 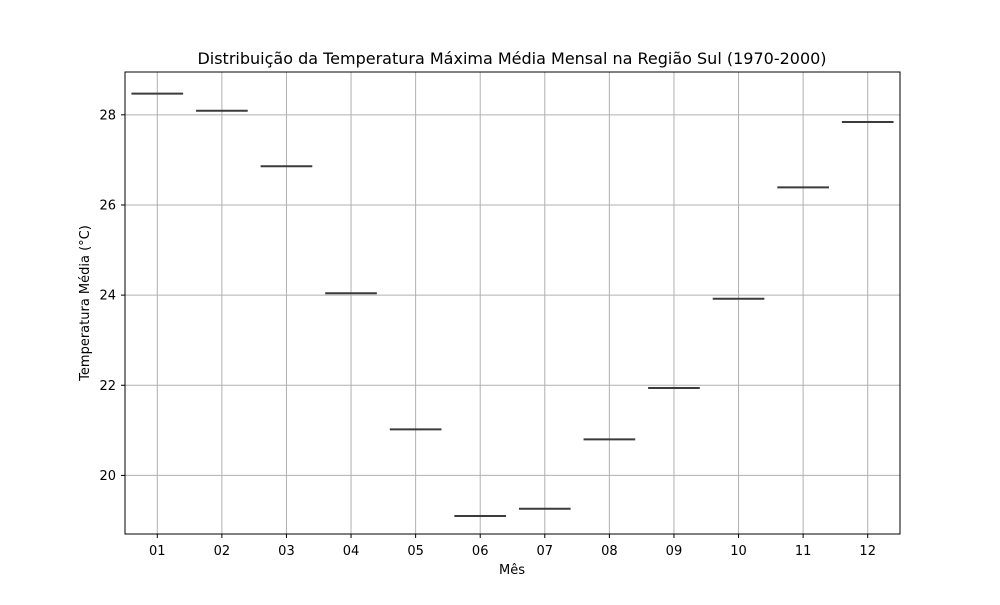 What do you see at coordinates (222, 551) in the screenshot?
I see `x-tick-label: 02` at bounding box center [222, 551].